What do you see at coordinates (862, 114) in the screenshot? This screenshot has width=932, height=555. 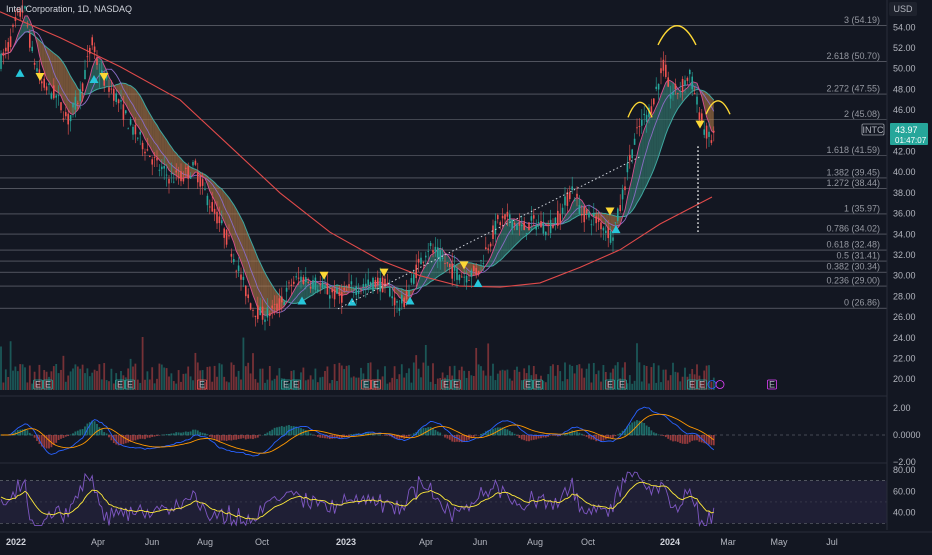 I see `fib-level-label: 2 (45.08)` at bounding box center [862, 114].